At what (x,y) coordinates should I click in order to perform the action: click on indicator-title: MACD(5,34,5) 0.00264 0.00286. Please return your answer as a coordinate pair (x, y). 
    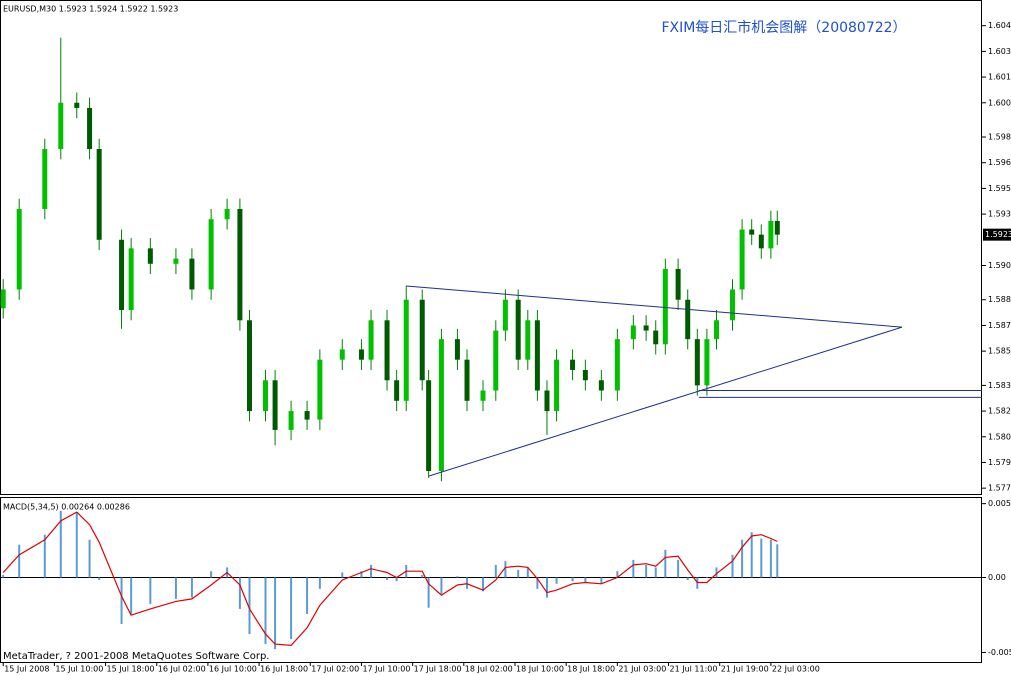
    Looking at the image, I should click on (66, 507).